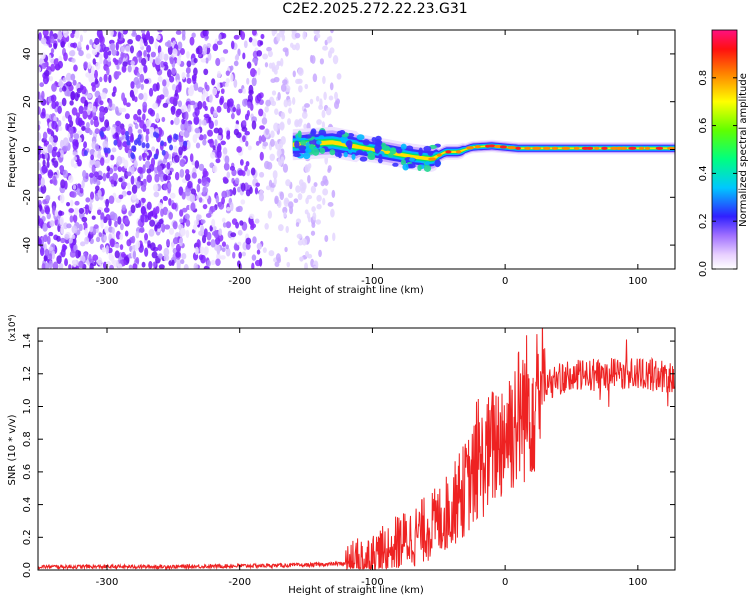 The width and height of the screenshot is (750, 604). What do you see at coordinates (27, 101) in the screenshot?
I see `top-y-tick-label: 20` at bounding box center [27, 101].